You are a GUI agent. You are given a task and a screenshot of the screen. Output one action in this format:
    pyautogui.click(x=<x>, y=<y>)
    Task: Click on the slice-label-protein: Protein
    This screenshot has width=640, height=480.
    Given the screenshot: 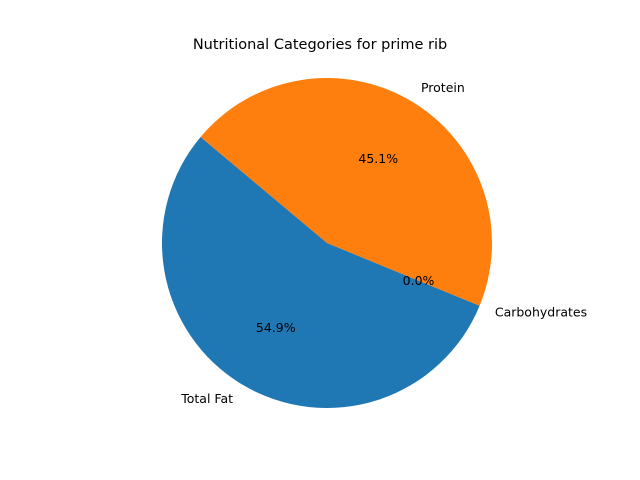 What is the action you would take?
    pyautogui.click(x=443, y=87)
    